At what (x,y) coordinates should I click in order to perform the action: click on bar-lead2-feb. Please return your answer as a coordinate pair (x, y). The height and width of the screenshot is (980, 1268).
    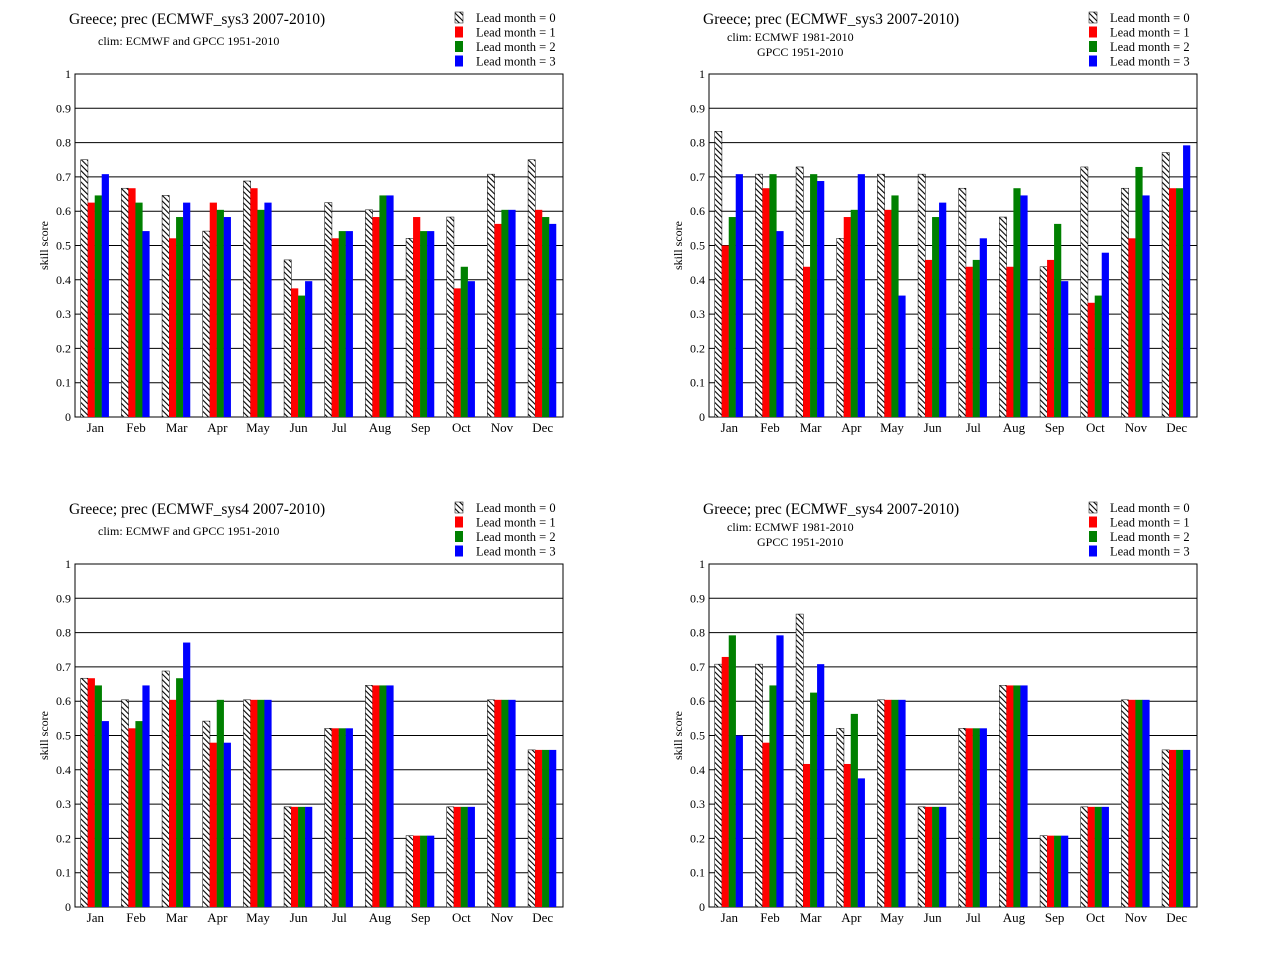
    Looking at the image, I should click on (773, 295).